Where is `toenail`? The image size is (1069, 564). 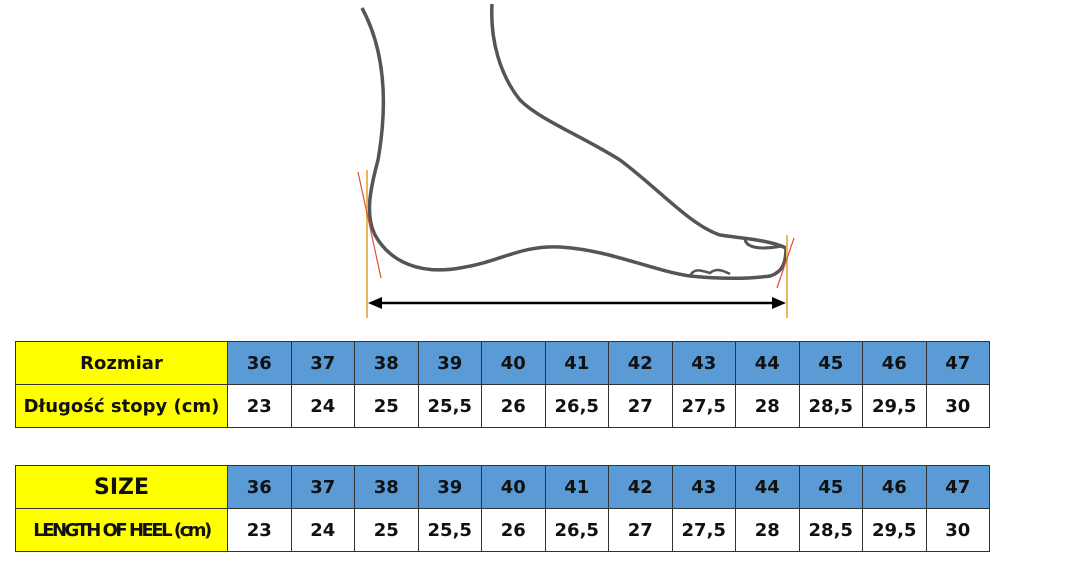 toenail is located at coordinates (763, 243).